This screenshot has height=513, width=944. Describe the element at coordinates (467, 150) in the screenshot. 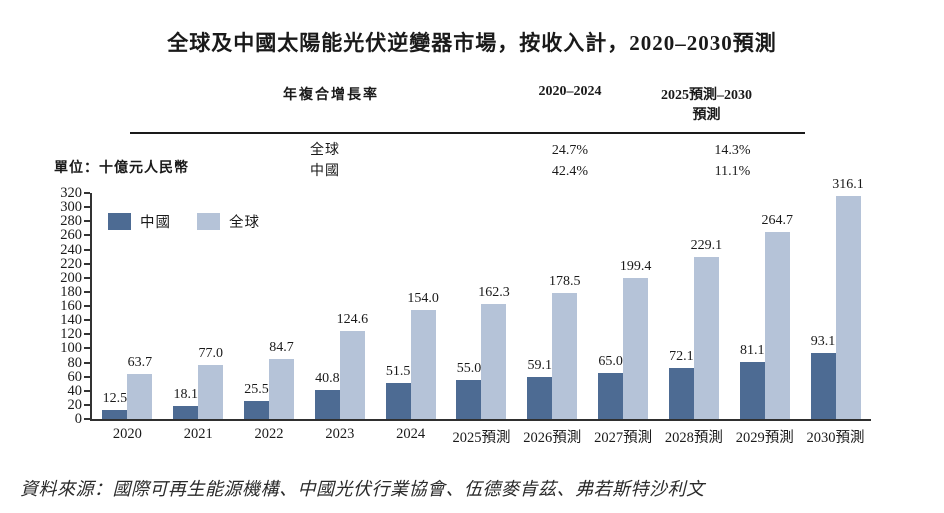

I see `cagr-row-global: 全球 24.7% 14.3%` at that location.